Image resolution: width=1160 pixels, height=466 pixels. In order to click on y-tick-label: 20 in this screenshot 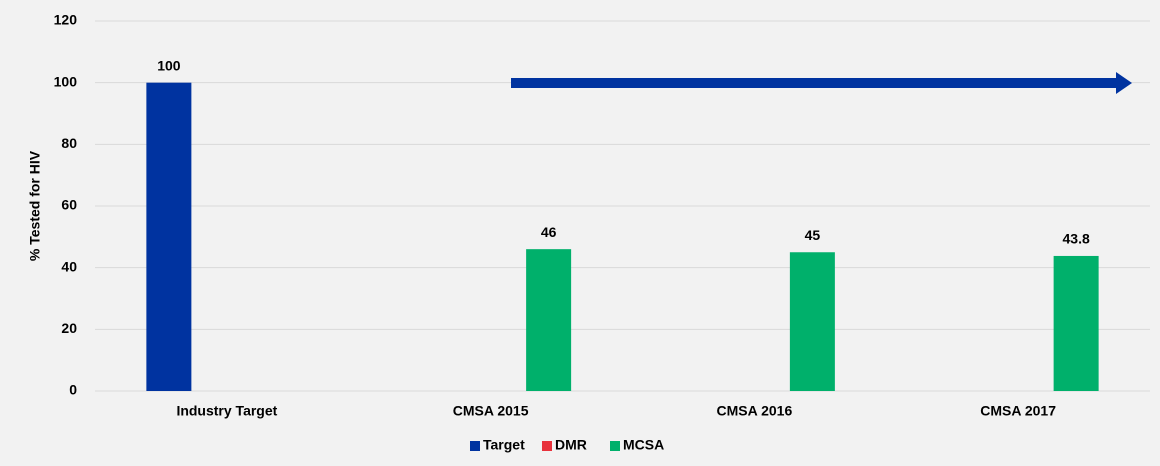, I will do `click(69, 328)`.